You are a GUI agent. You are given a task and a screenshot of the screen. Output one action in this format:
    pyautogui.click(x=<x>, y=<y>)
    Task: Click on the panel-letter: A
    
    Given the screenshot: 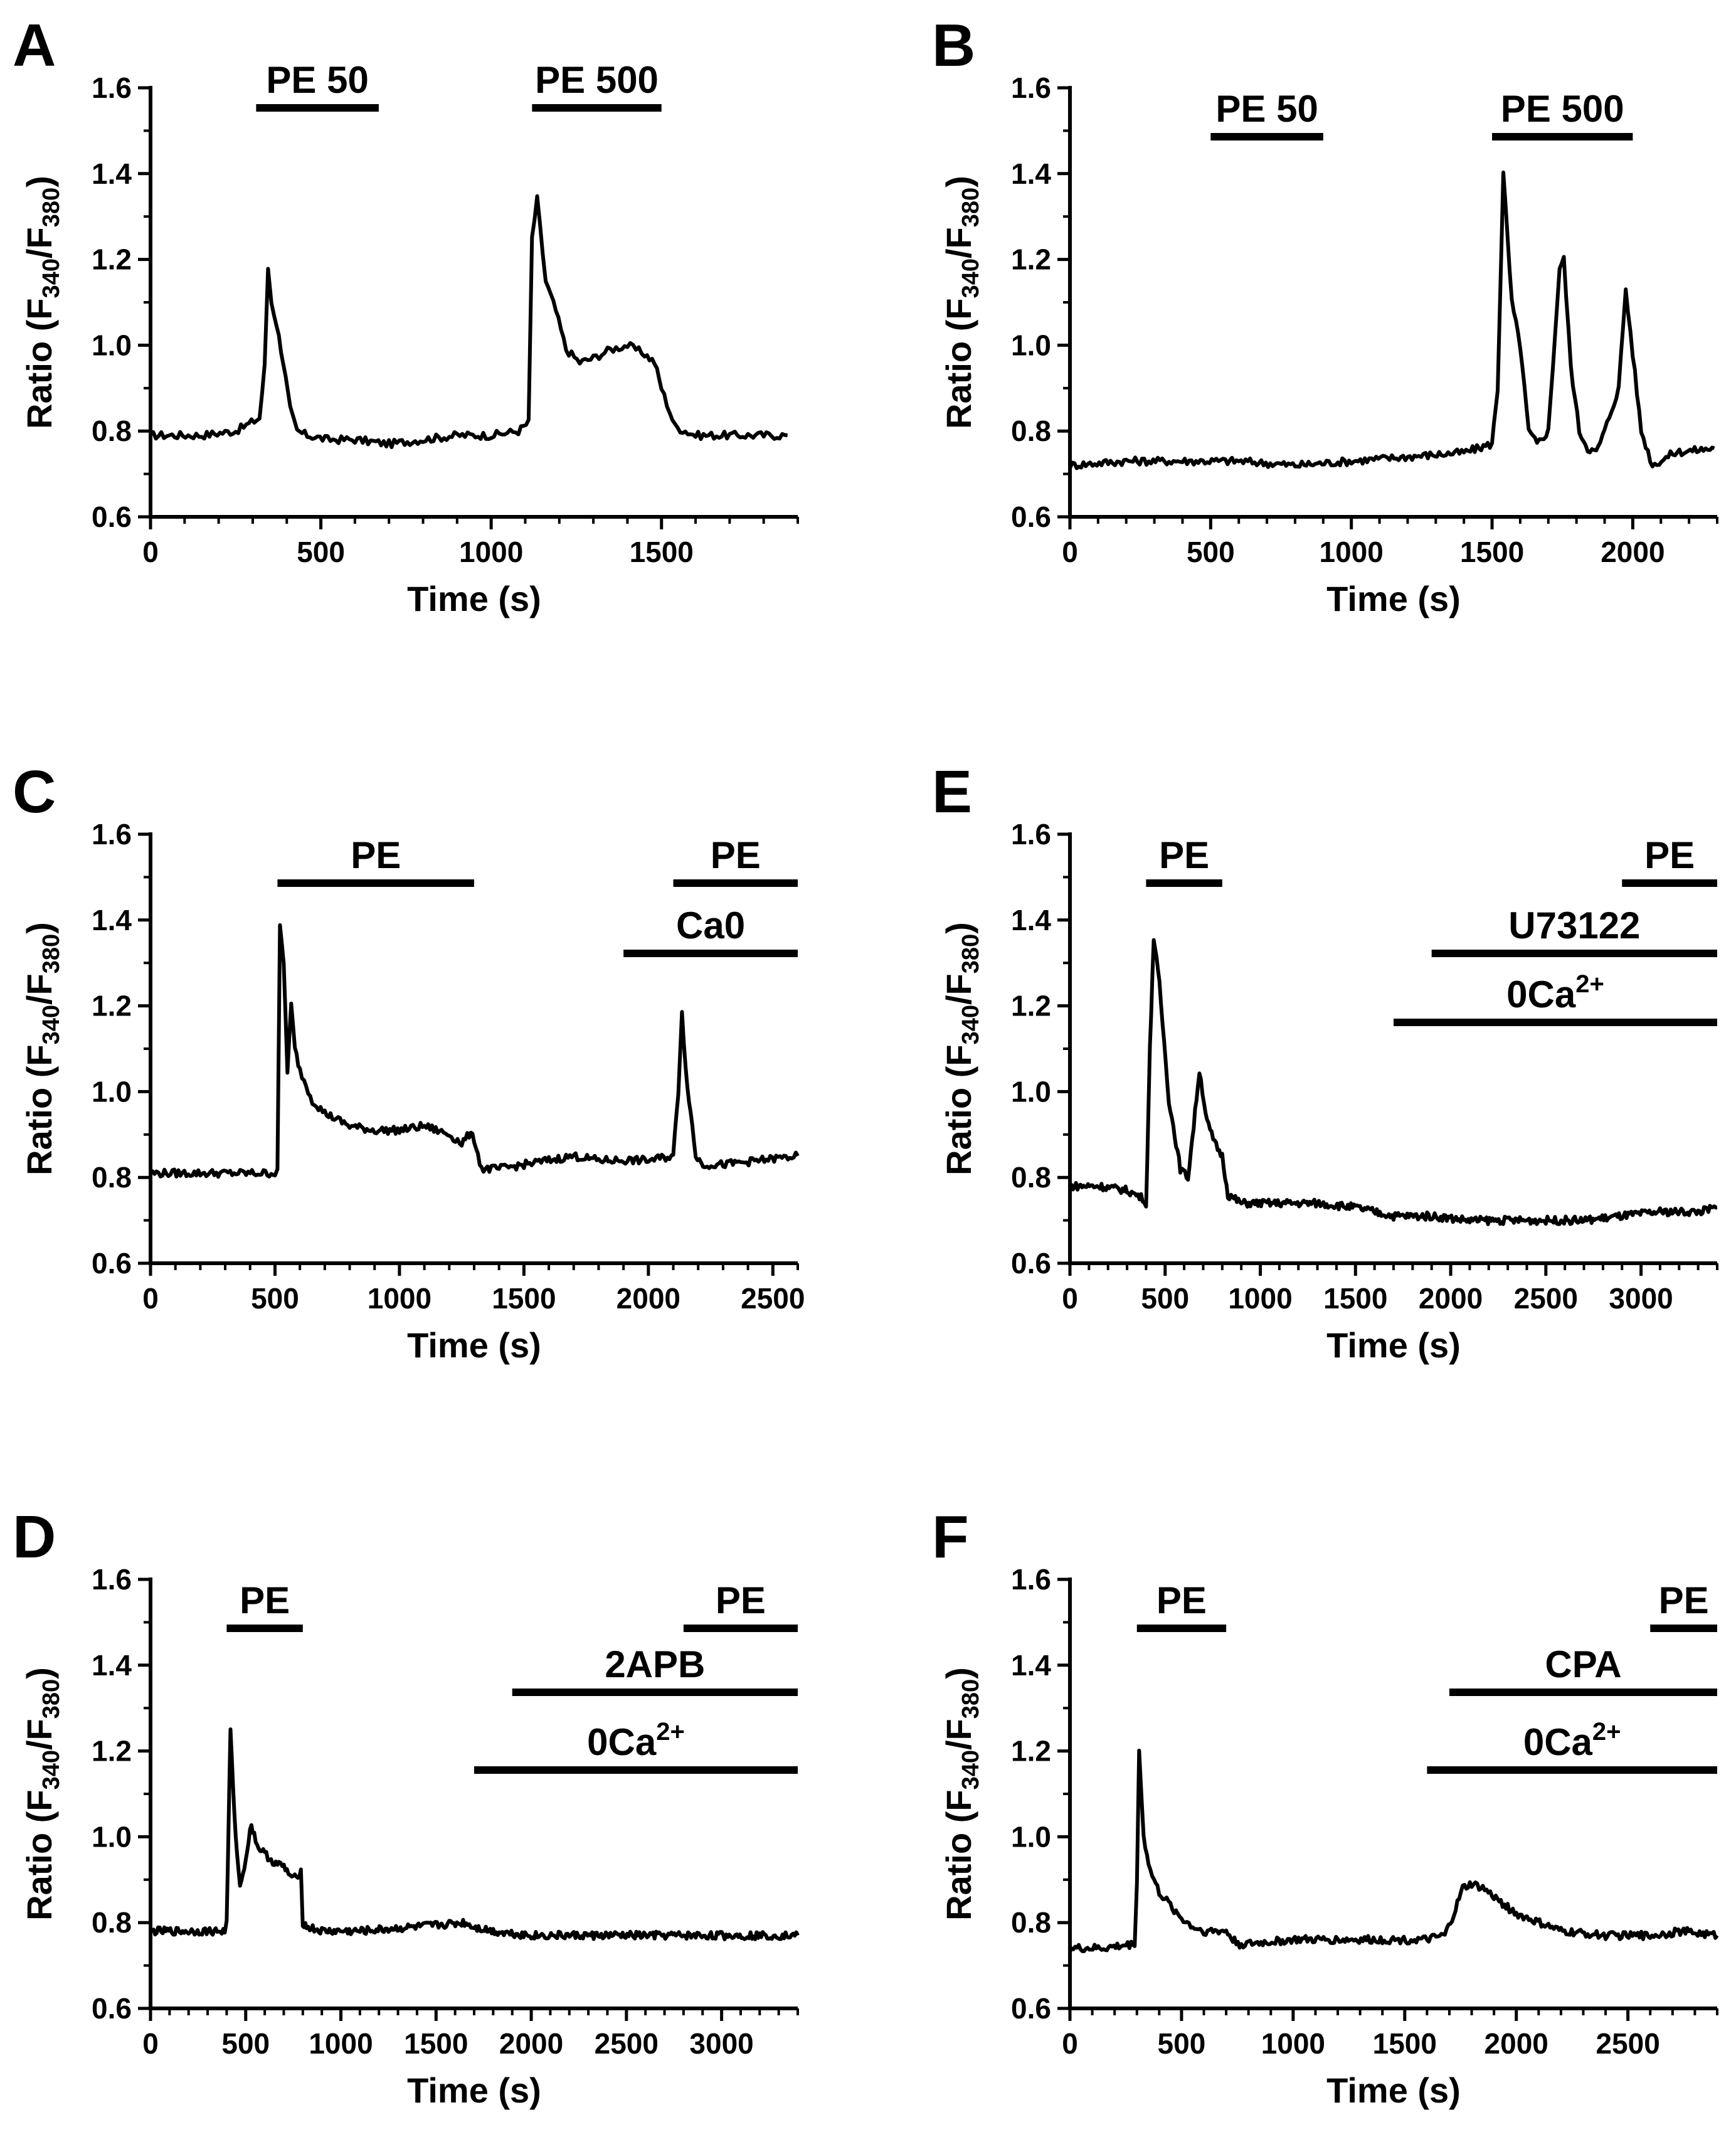 What is the action you would take?
    pyautogui.click(x=34, y=45)
    